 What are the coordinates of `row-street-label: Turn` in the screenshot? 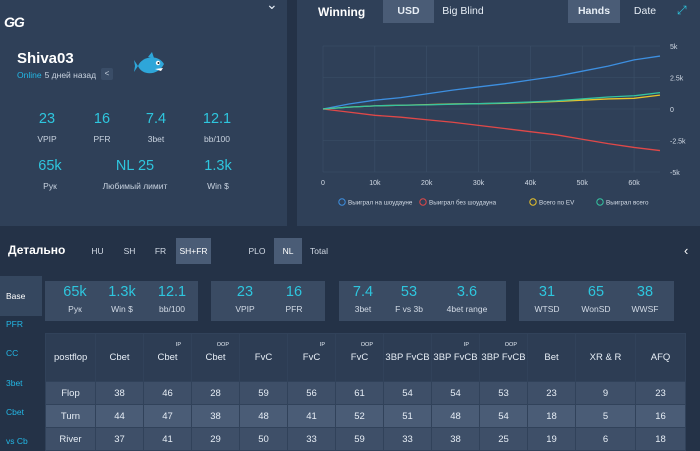 It's located at (70, 416).